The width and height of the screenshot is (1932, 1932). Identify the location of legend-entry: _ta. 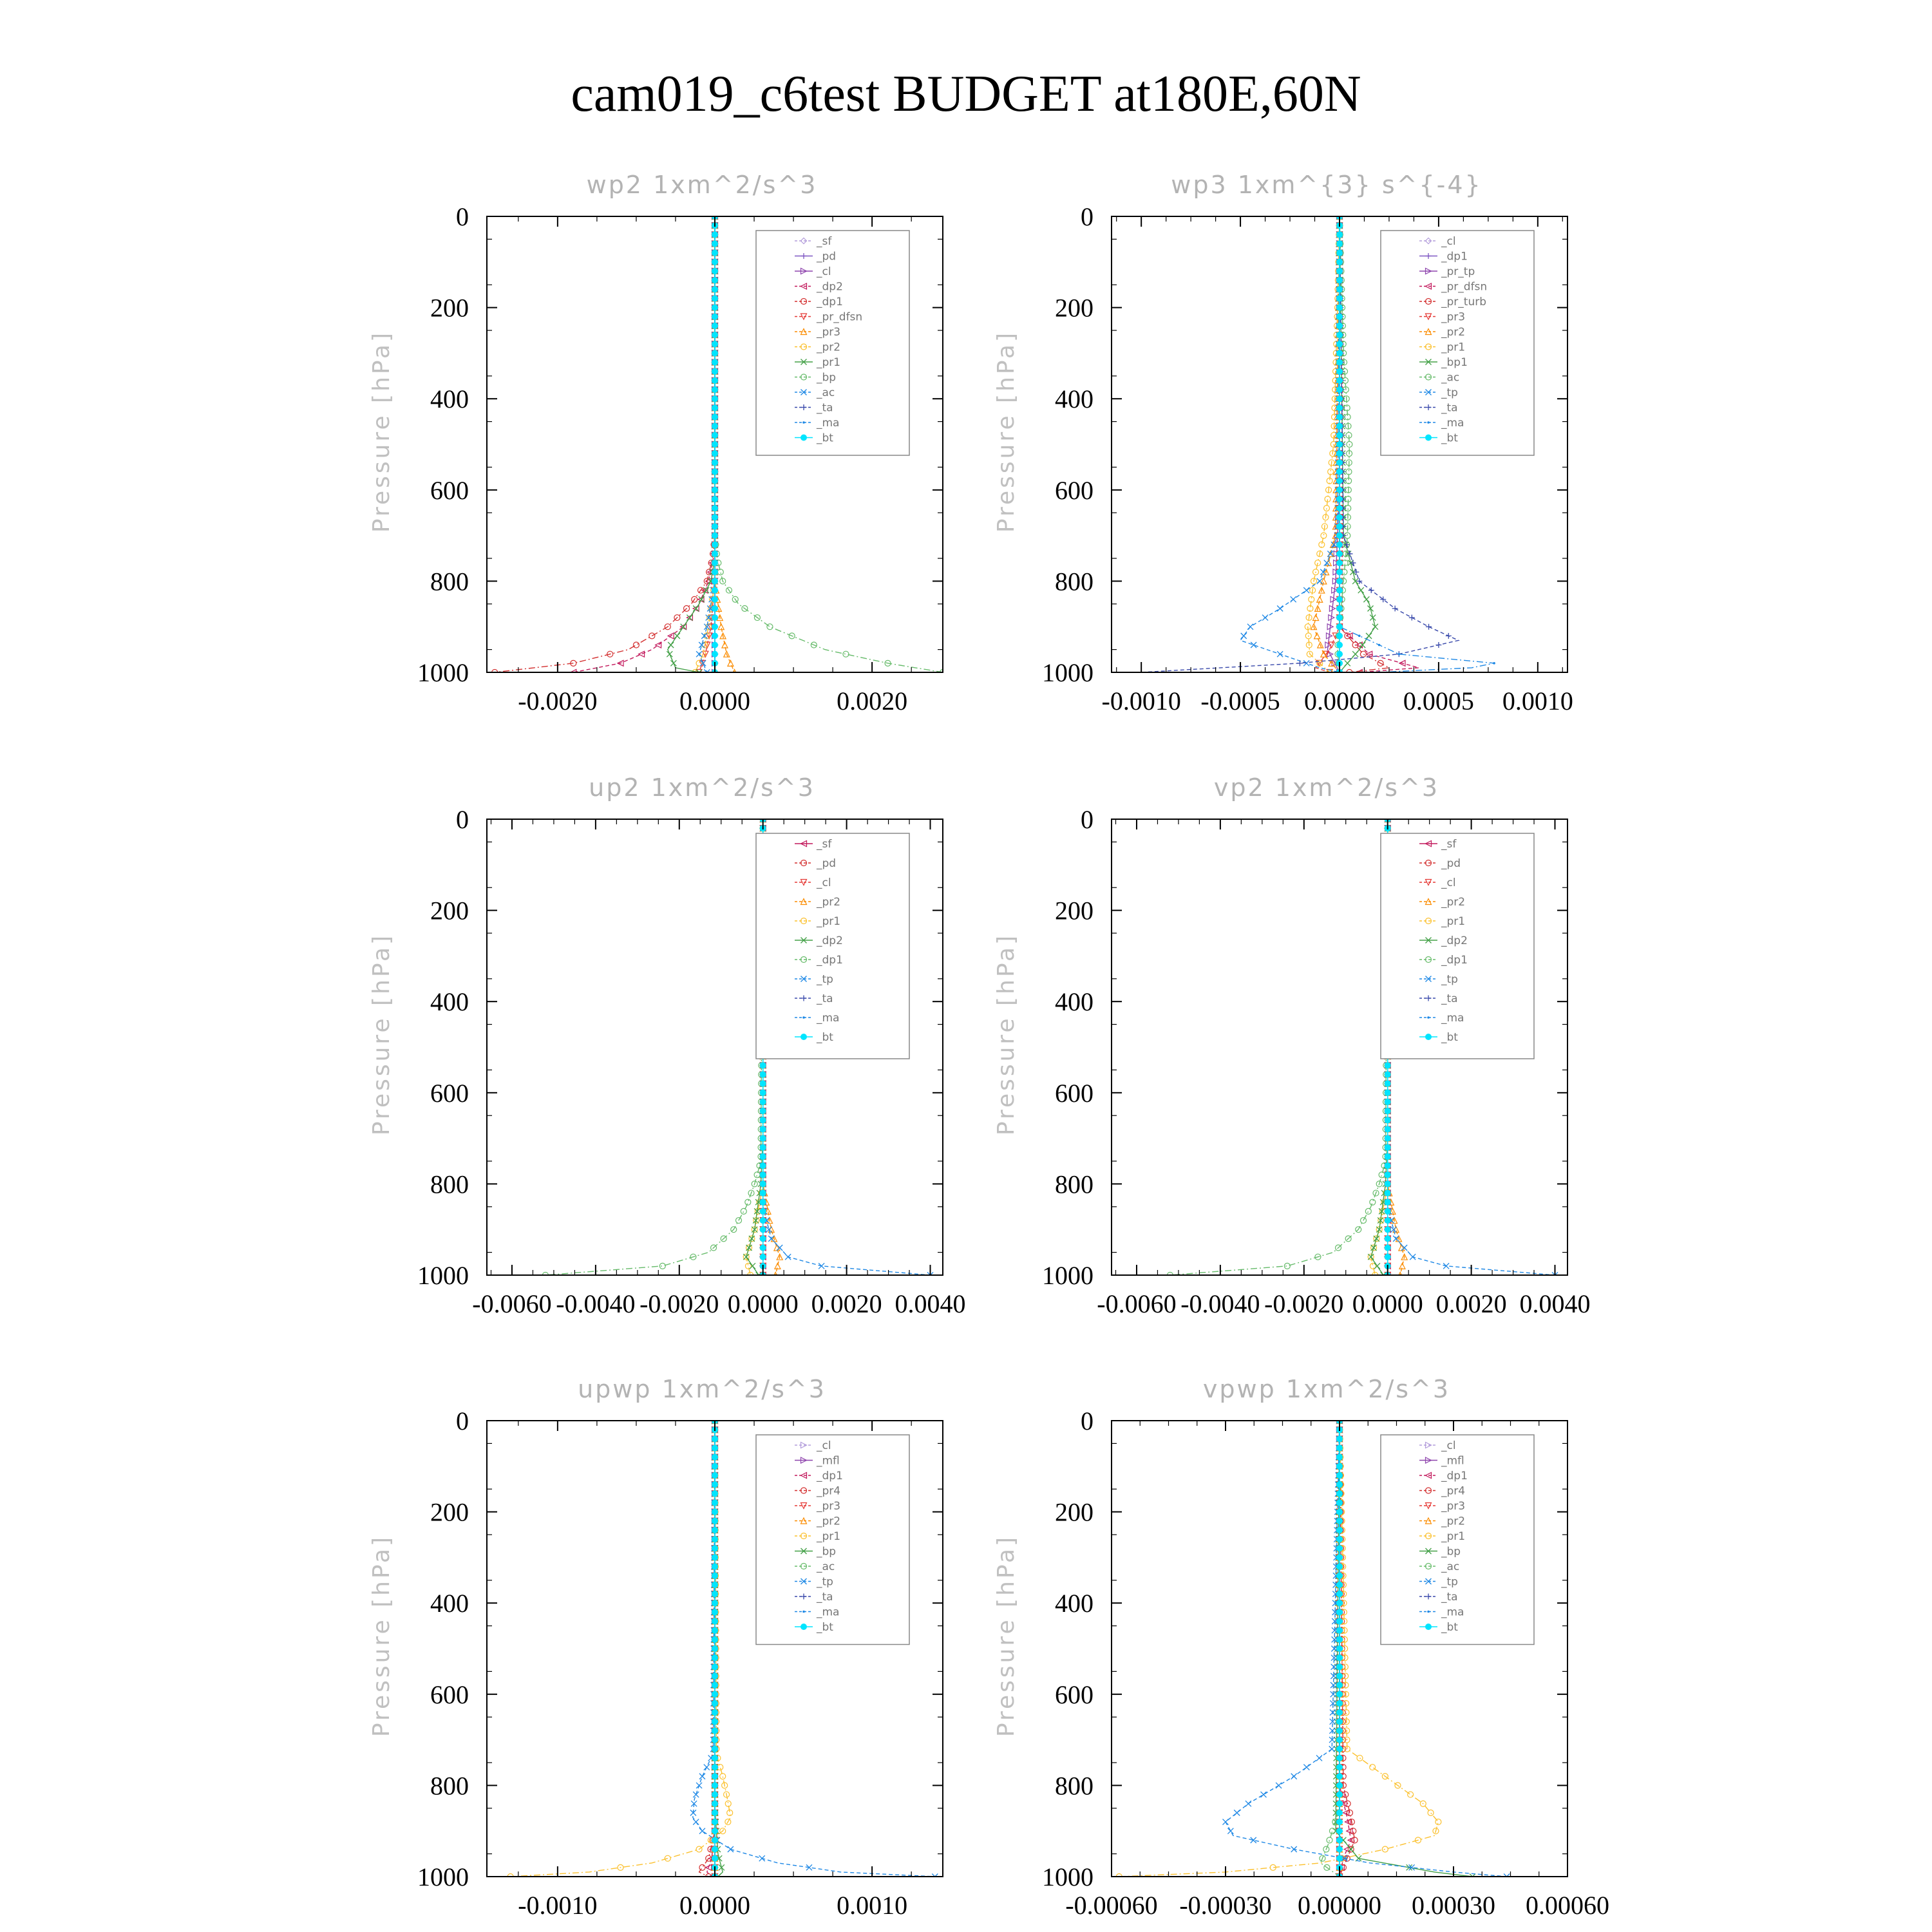
(1438, 409).